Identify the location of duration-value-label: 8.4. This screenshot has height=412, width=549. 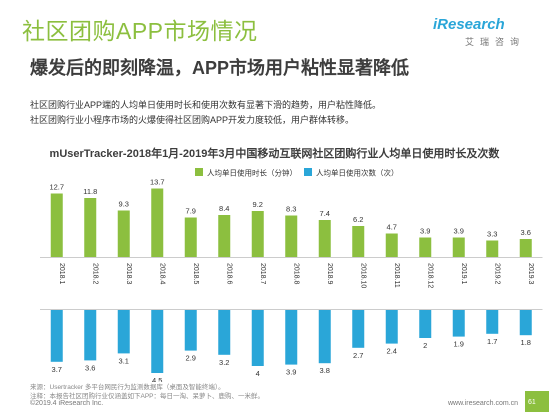
(224, 208).